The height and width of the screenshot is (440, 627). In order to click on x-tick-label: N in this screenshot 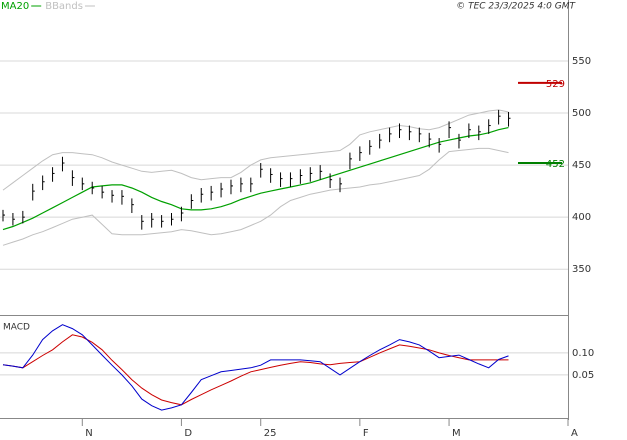, I will do `click(88, 433)`.